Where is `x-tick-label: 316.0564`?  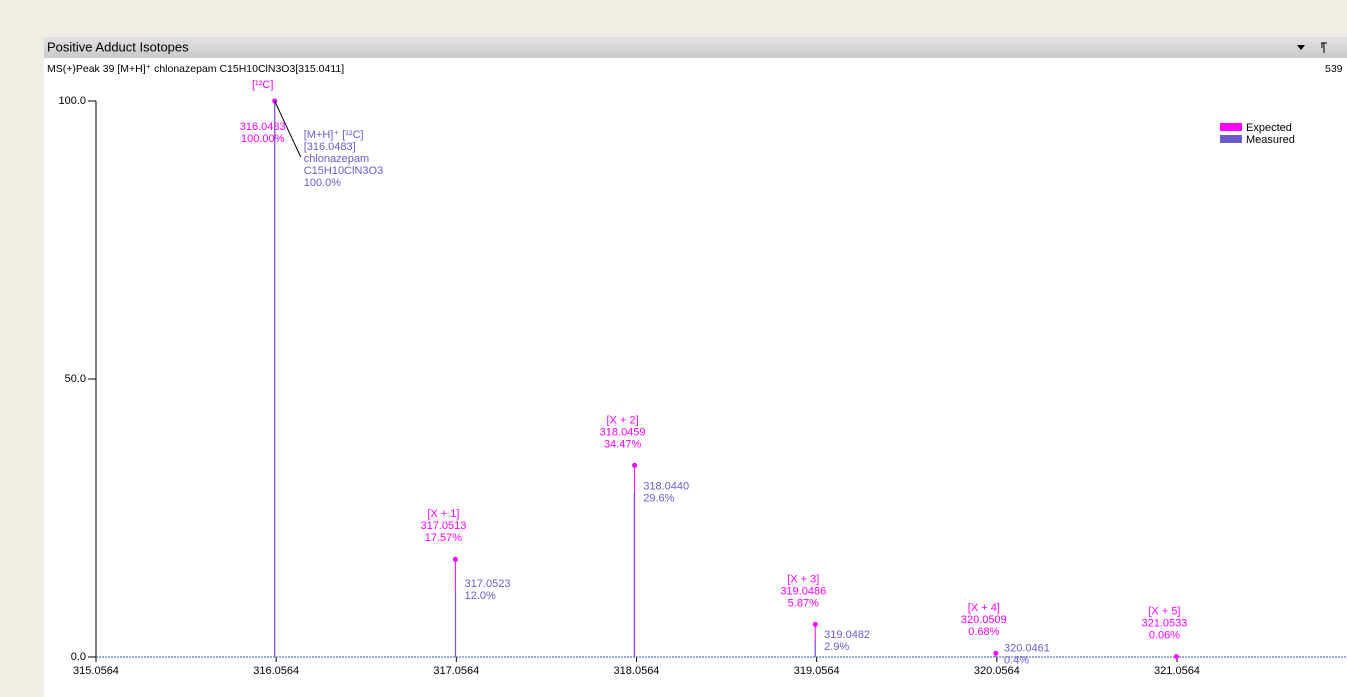 x-tick-label: 316.0564 is located at coordinates (276, 671).